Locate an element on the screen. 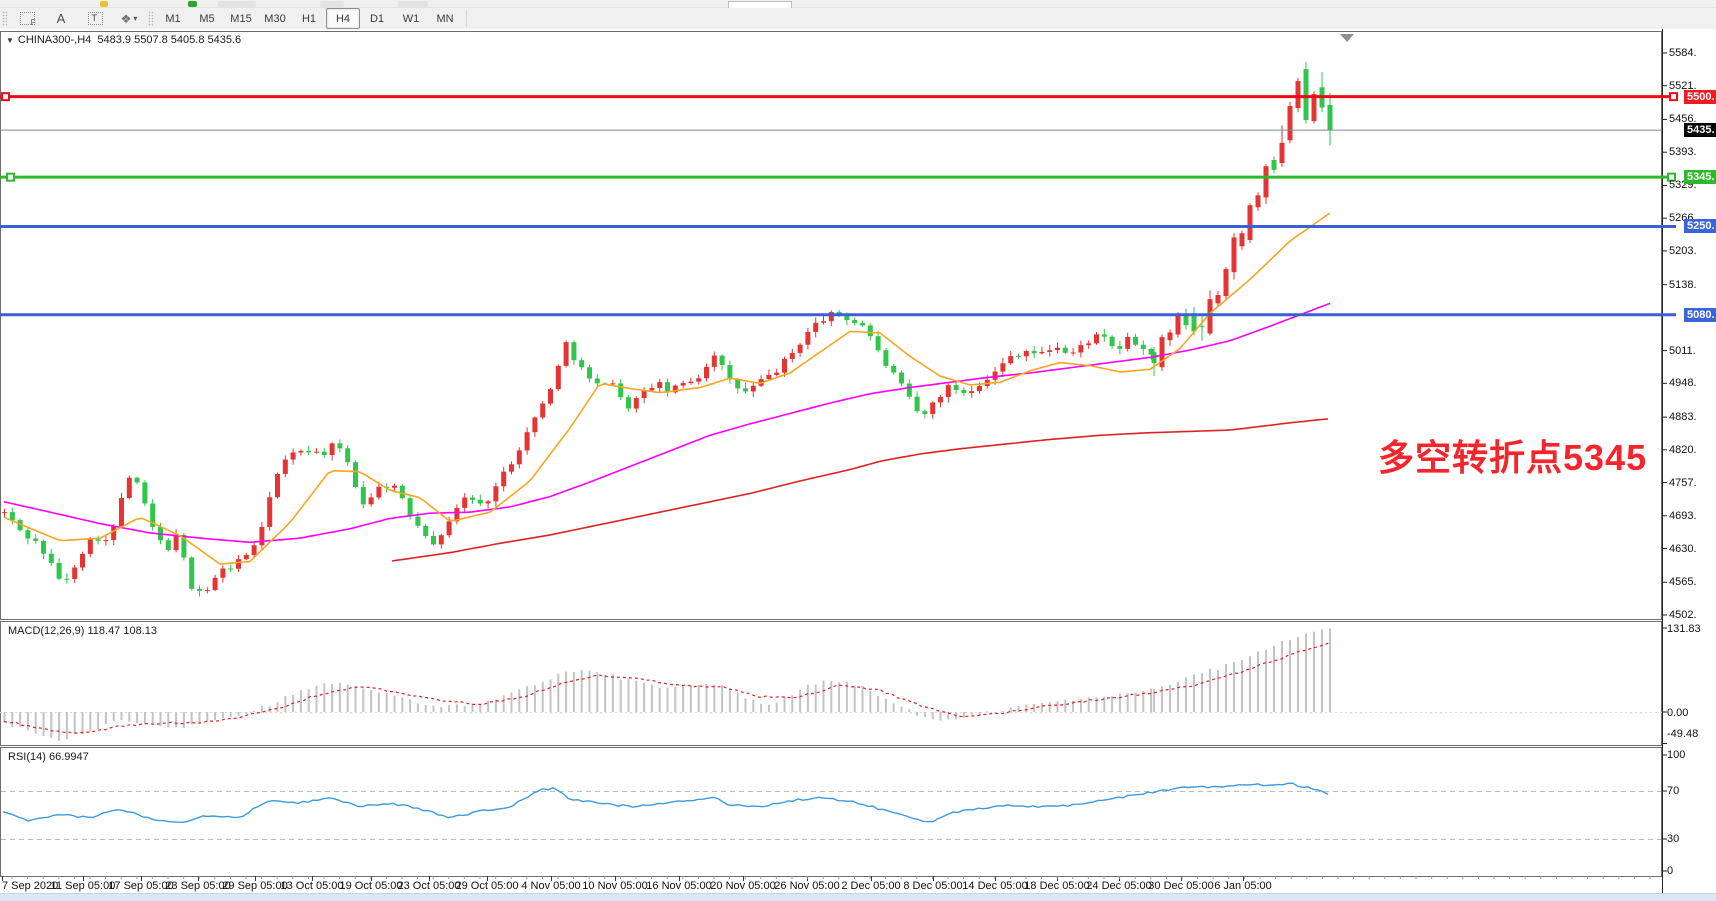 The image size is (1716, 901). text-annotation: 多空转折点5345 is located at coordinates (1513, 457).